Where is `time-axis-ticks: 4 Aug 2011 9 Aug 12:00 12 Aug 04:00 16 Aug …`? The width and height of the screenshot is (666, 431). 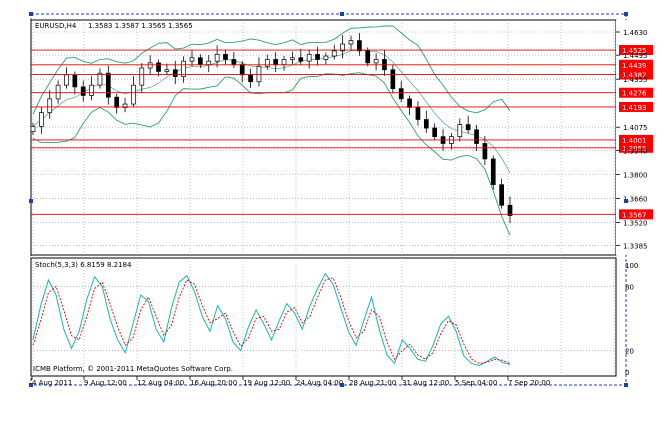
time-axis-ticks: 4 Aug 2011 9 Aug 12:00 12 Aug 04:00 16 Aug … is located at coordinates (290, 381).